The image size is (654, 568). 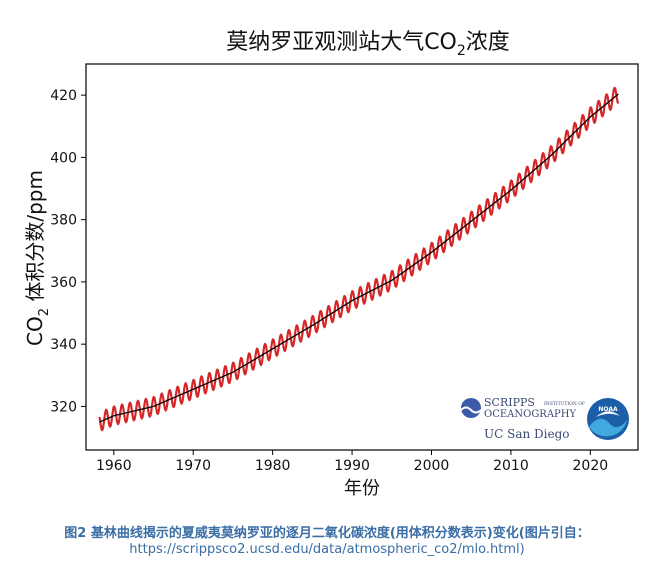 What do you see at coordinates (511, 466) in the screenshot?
I see `x-tick-label: 2010` at bounding box center [511, 466].